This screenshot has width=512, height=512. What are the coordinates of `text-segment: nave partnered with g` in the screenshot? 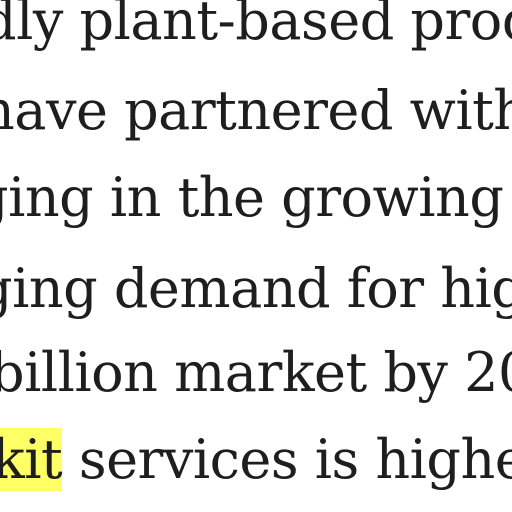 It's located at (256, 110).